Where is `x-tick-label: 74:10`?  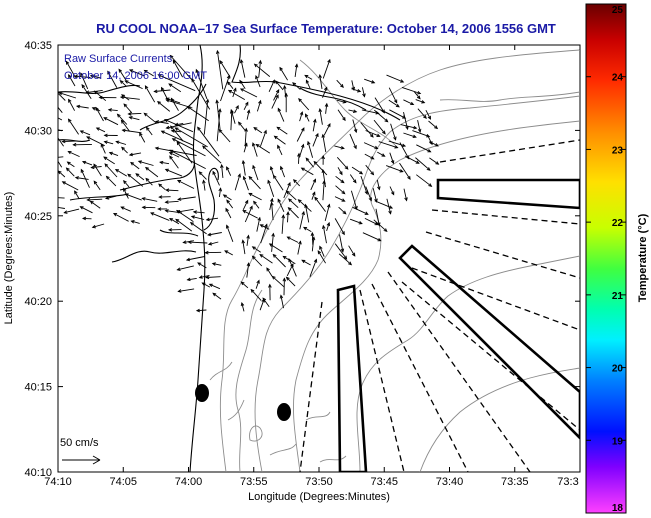 x-tick-label: 74:10 is located at coordinates (58, 482).